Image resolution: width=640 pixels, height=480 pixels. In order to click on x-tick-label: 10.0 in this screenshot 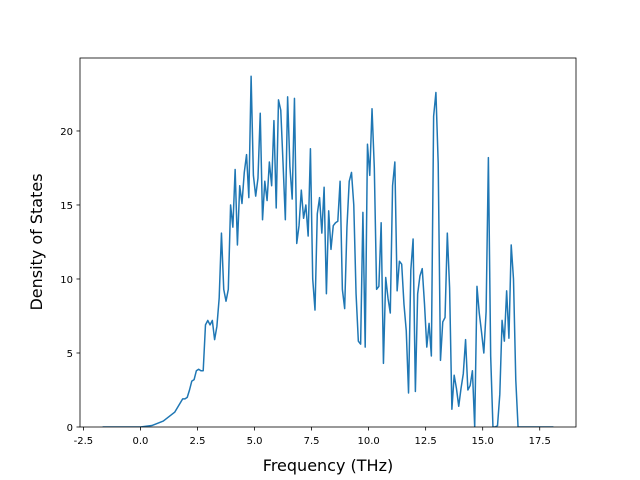, I will do `click(368, 441)`.